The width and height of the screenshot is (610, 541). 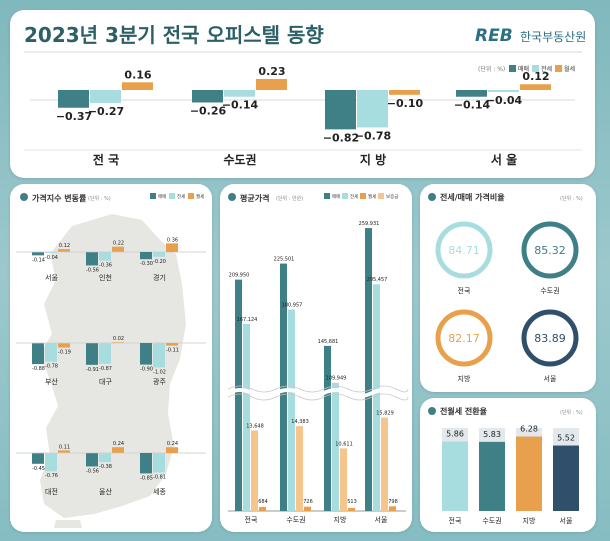 I want to click on jeonse-ratio-title: 전세/매매 가격비율, so click(x=472, y=197).